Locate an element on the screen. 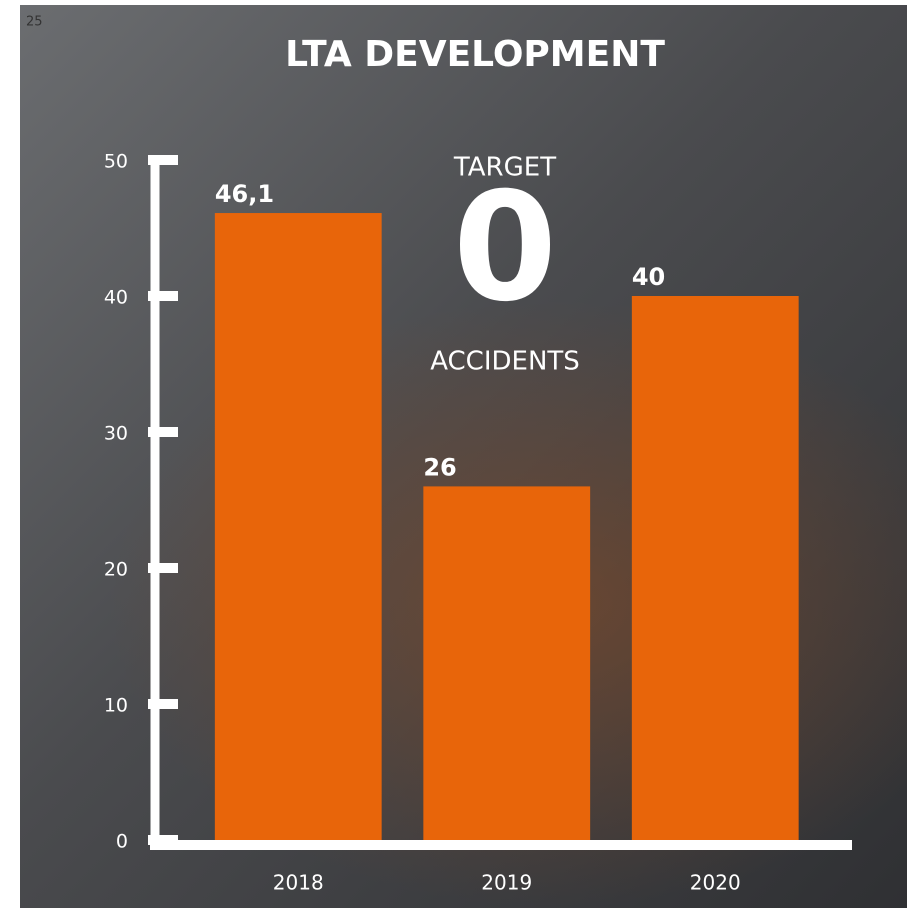 This screenshot has width=907, height=912. annotation: TARGET is located at coordinates (504, 168).